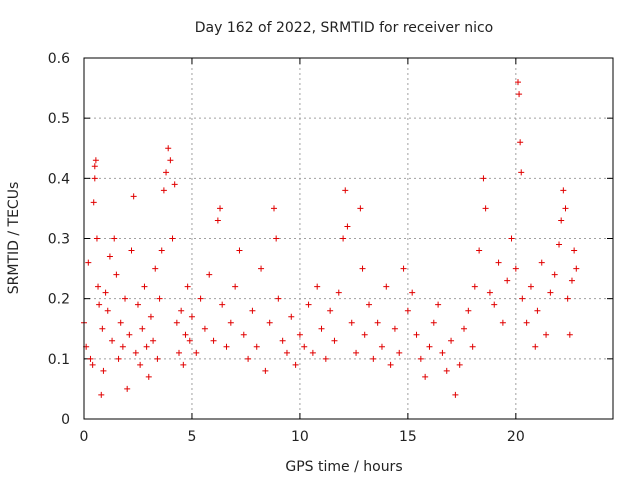 The height and width of the screenshot is (480, 640). I want to click on y-tick-label: 0.5, so click(59, 119).